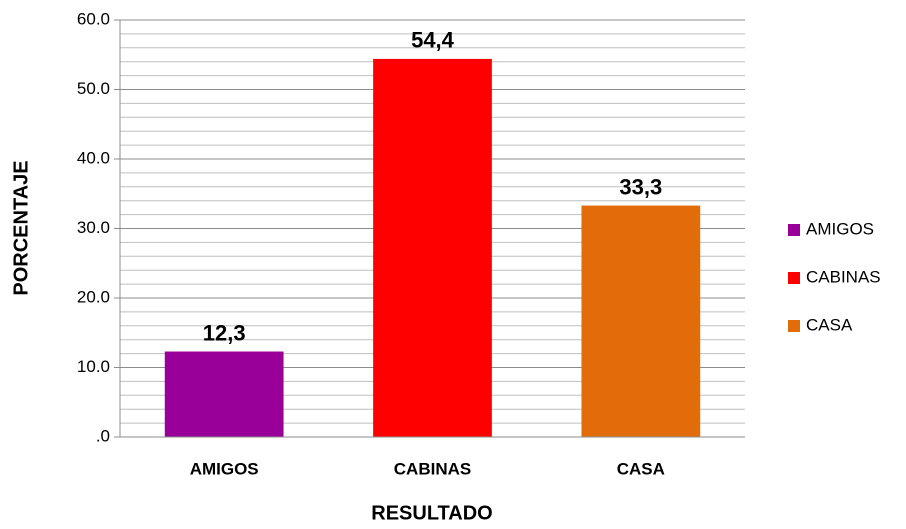  What do you see at coordinates (433, 40) in the screenshot?
I see `data-label: 54,4` at bounding box center [433, 40].